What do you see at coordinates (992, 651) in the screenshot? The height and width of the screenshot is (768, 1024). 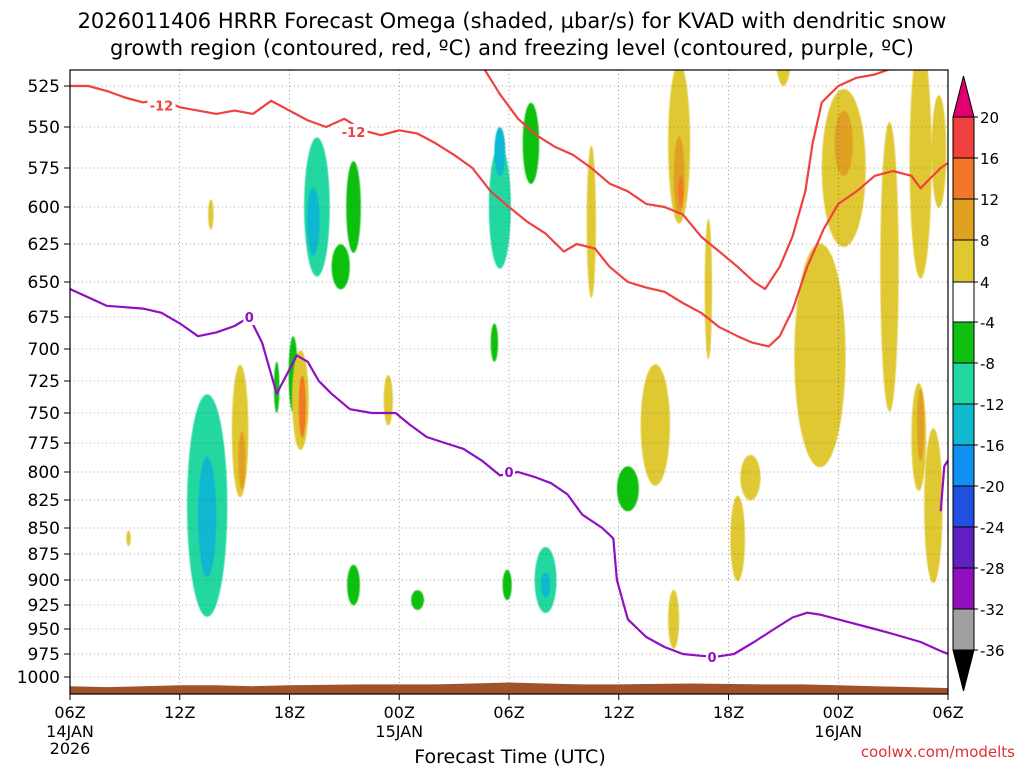 I see `colorbar-label: -36` at bounding box center [992, 651].